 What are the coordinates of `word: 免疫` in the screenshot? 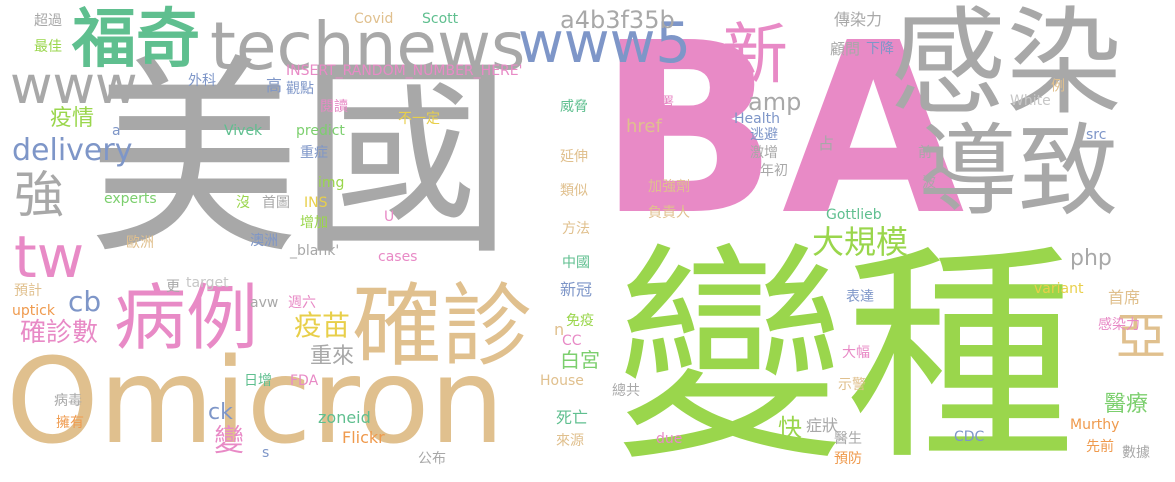 It's located at (580, 321).